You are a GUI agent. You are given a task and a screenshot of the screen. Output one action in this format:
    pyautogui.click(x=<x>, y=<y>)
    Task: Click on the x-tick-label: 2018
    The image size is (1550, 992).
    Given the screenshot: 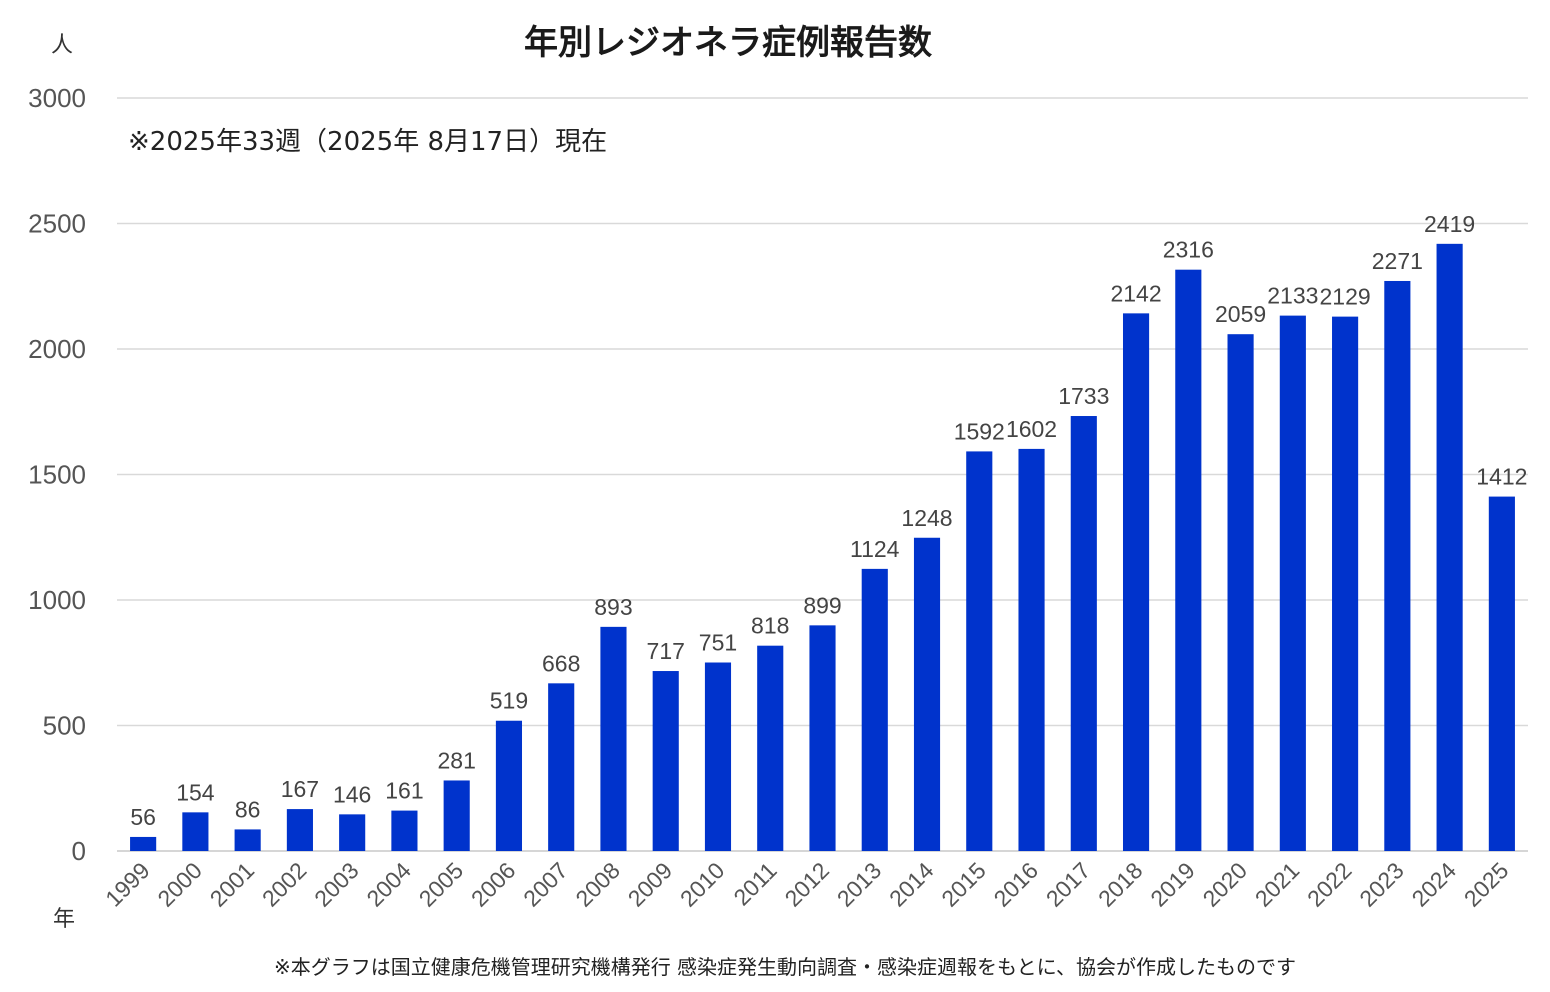 What is the action you would take?
    pyautogui.click(x=1120, y=884)
    